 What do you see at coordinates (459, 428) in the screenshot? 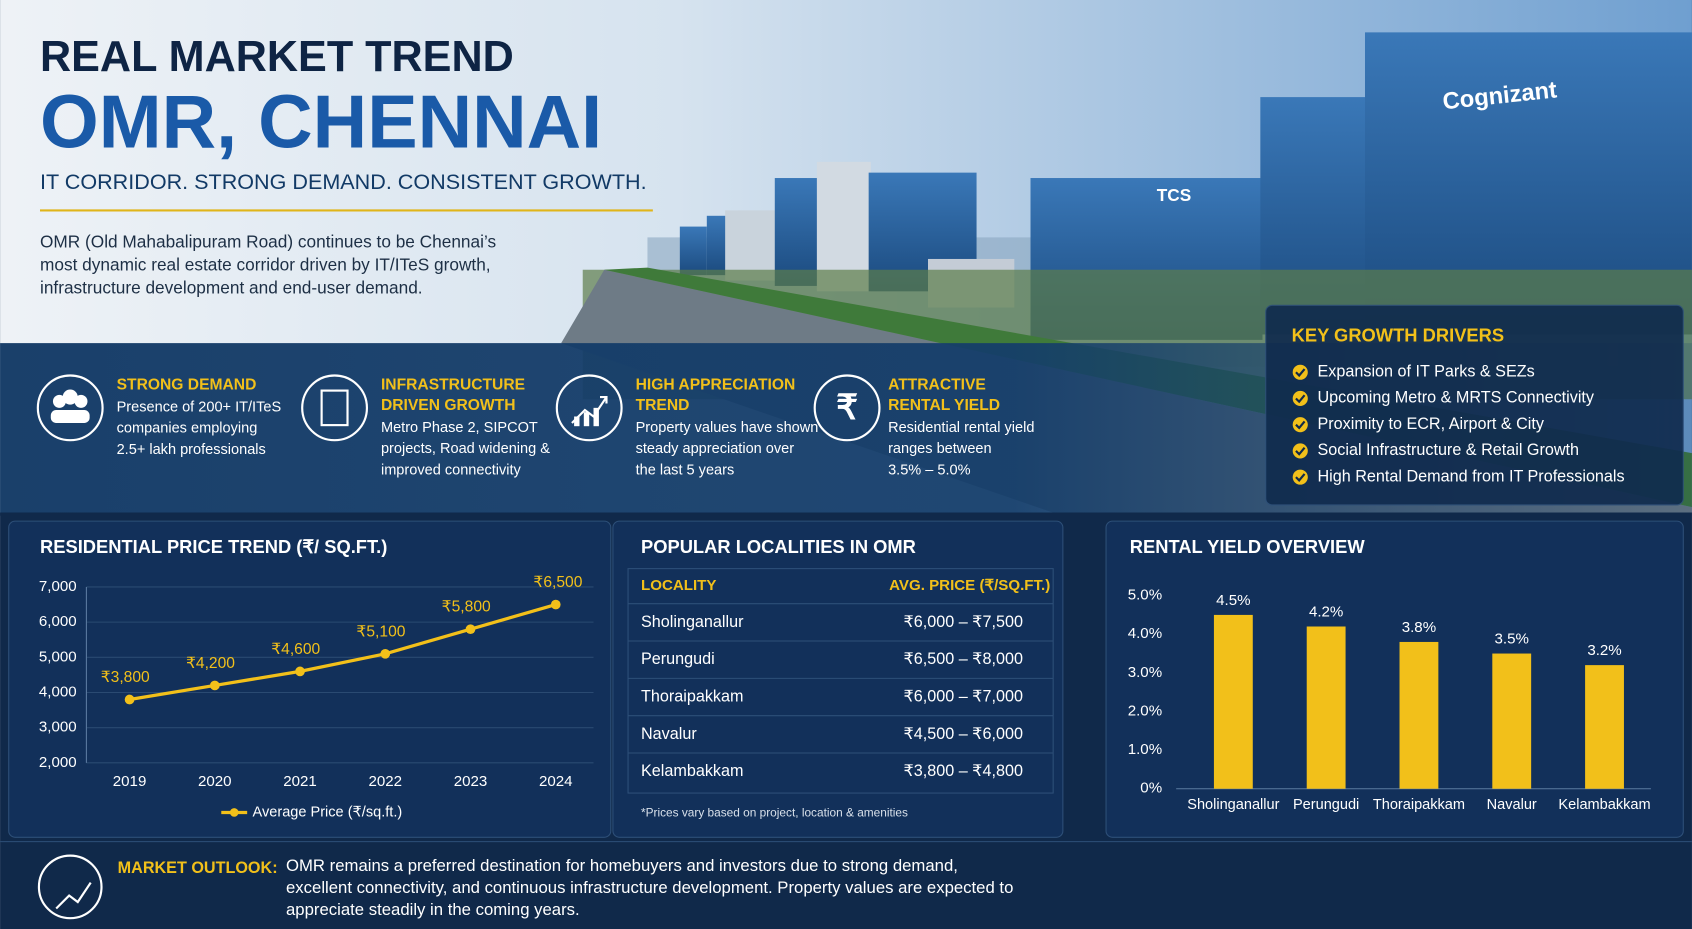
I see `feature-text: Metro Phase 2, SIPCOT` at bounding box center [459, 428].